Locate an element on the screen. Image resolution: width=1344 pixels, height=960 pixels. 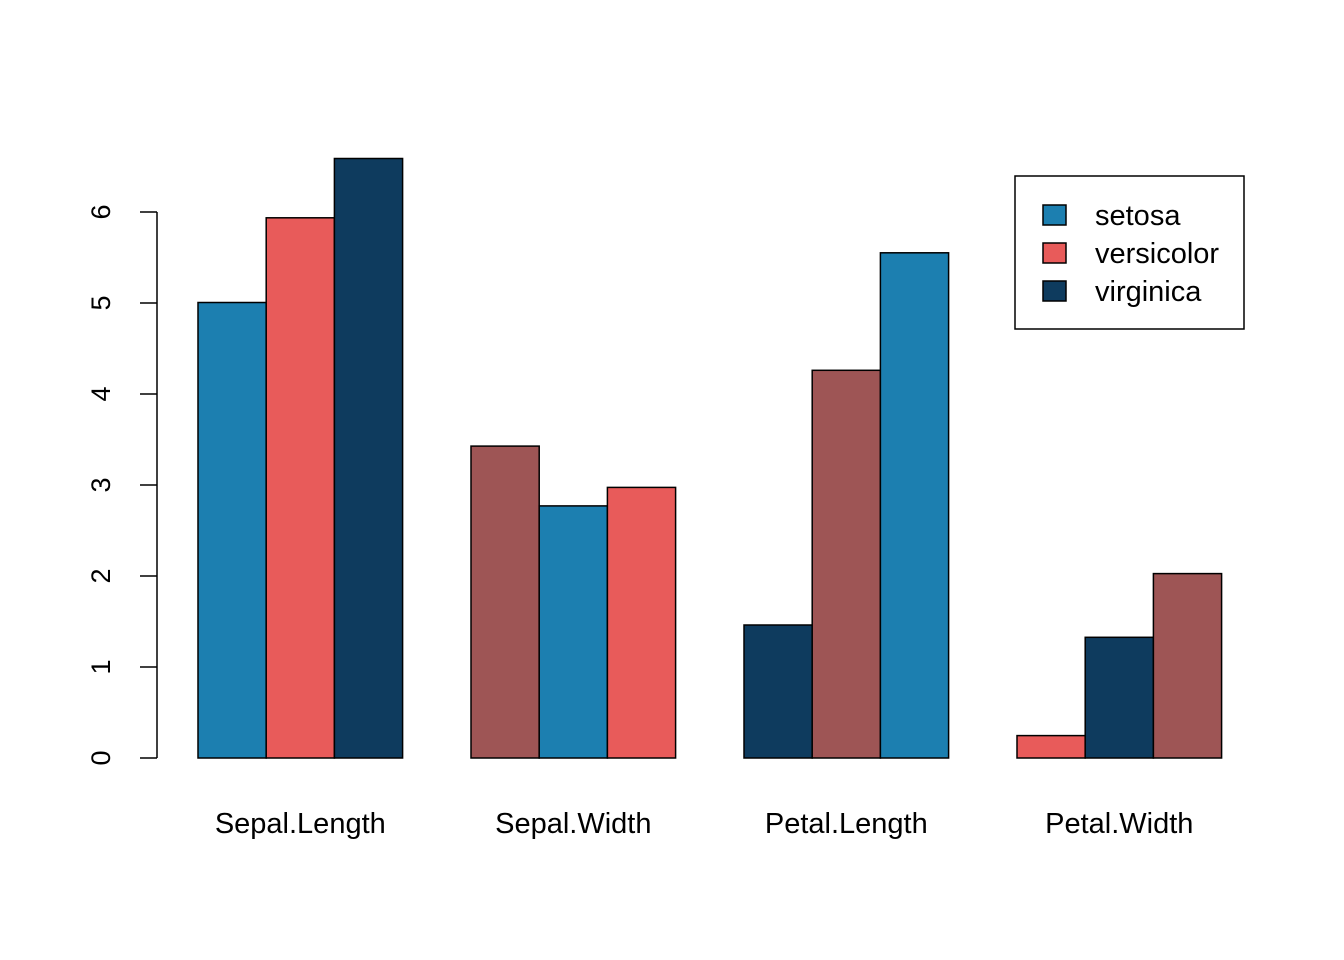
y-tick-label: 2 is located at coordinates (101, 575).